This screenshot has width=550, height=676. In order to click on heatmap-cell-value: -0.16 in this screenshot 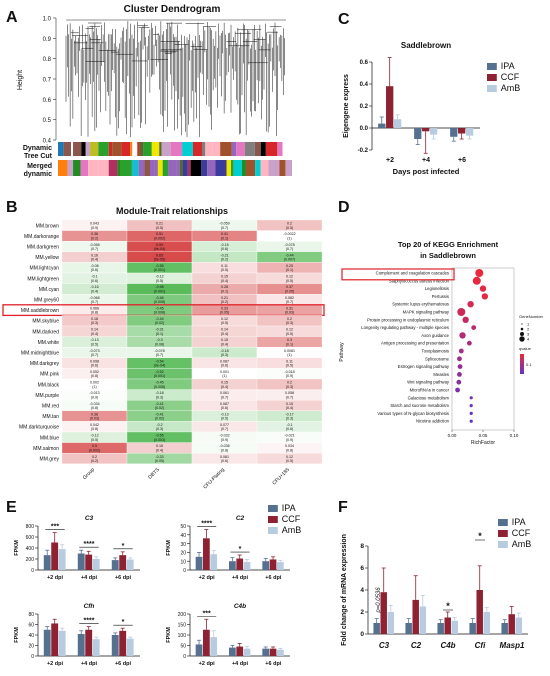, I will do `click(94, 287)`.